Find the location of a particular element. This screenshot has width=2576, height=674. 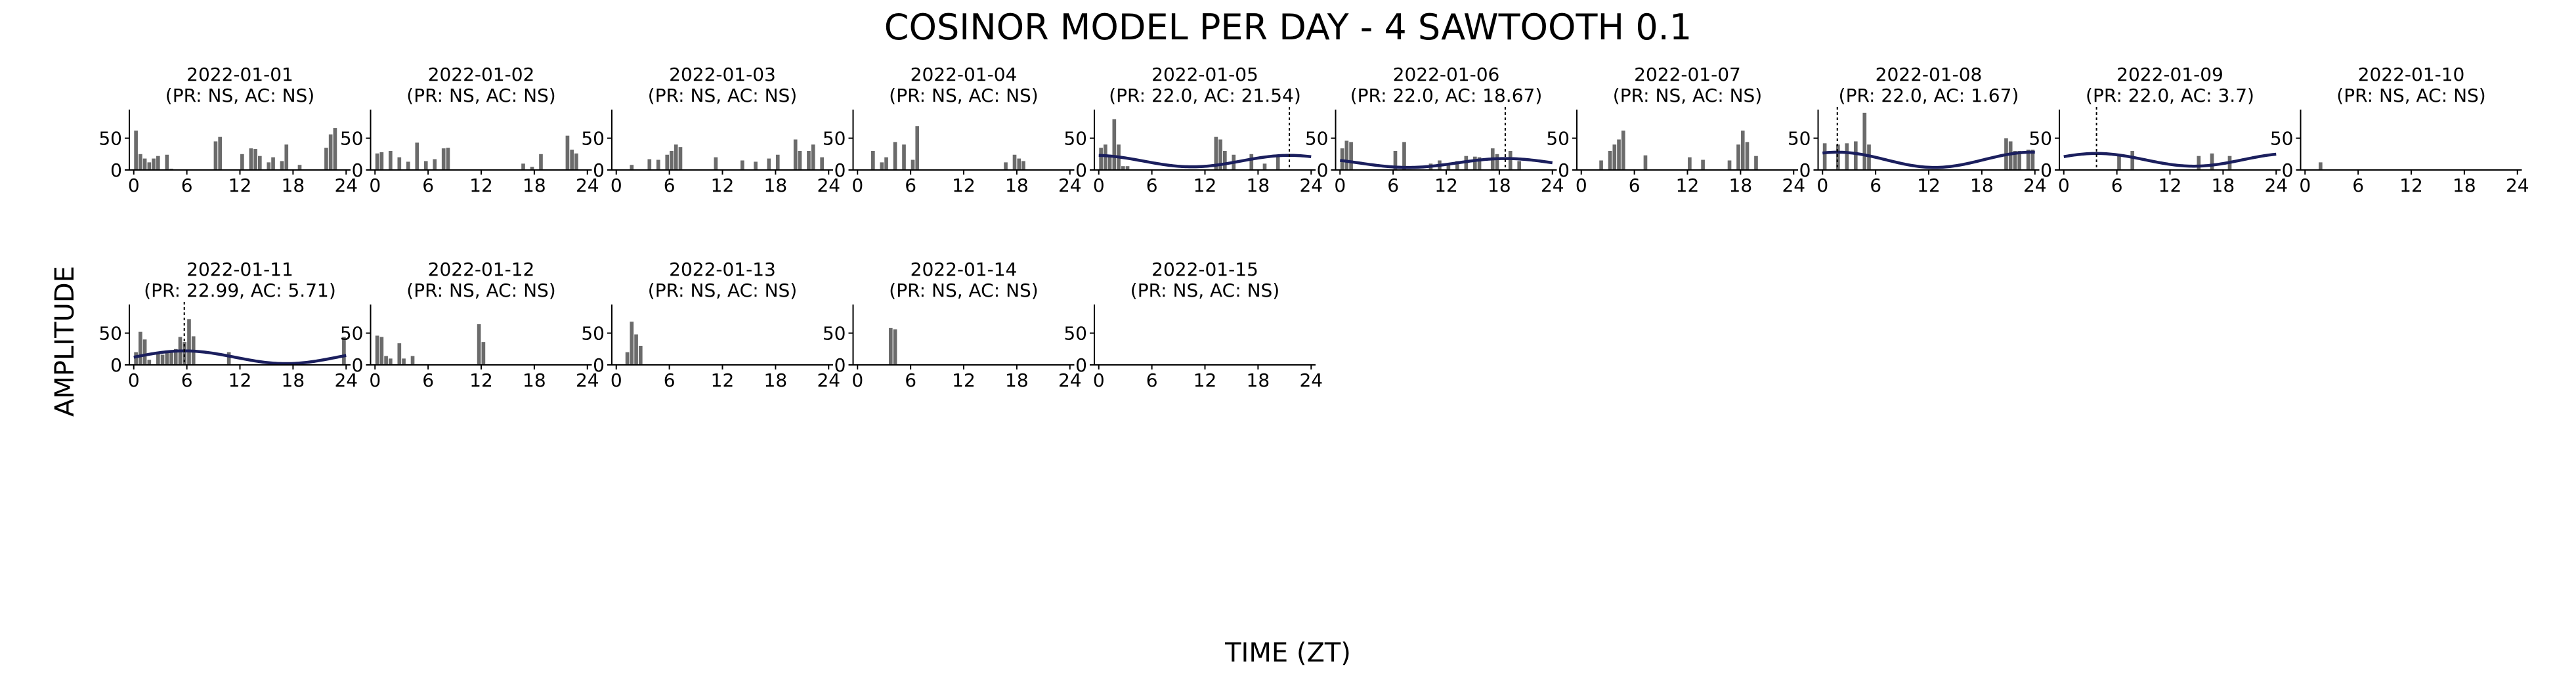

figure-xlabel: TIME (ZT) is located at coordinates (1287, 653).